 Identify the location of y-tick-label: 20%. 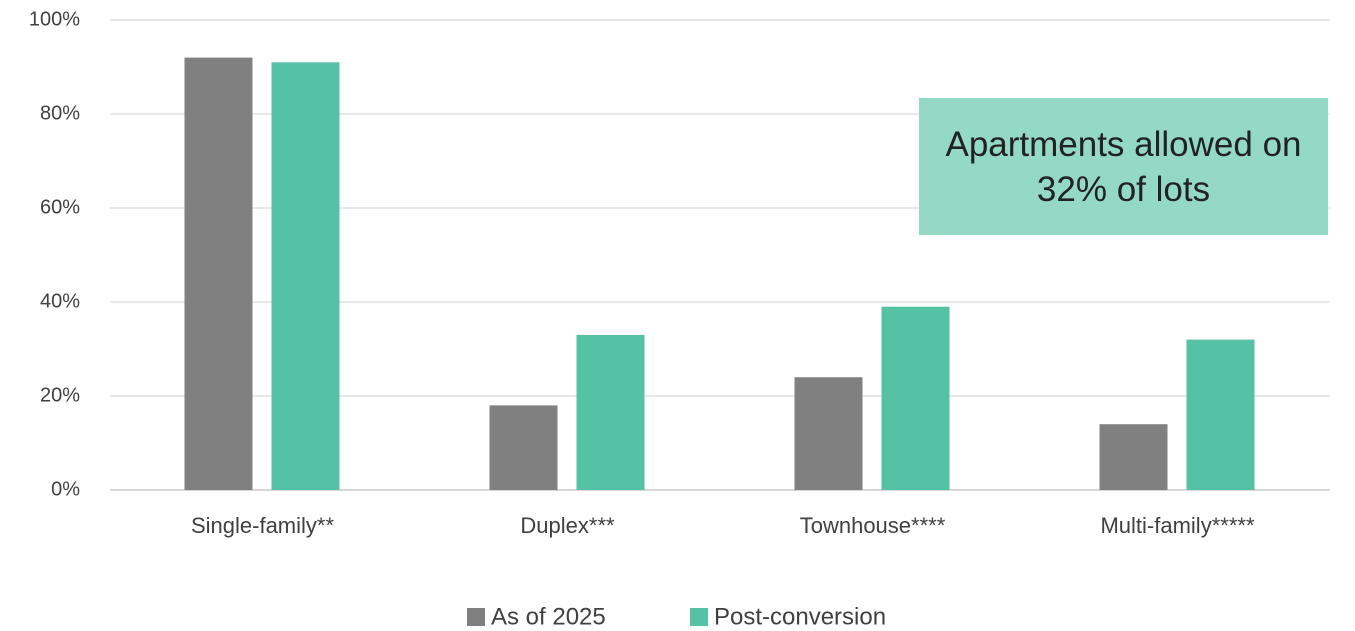
(60, 395).